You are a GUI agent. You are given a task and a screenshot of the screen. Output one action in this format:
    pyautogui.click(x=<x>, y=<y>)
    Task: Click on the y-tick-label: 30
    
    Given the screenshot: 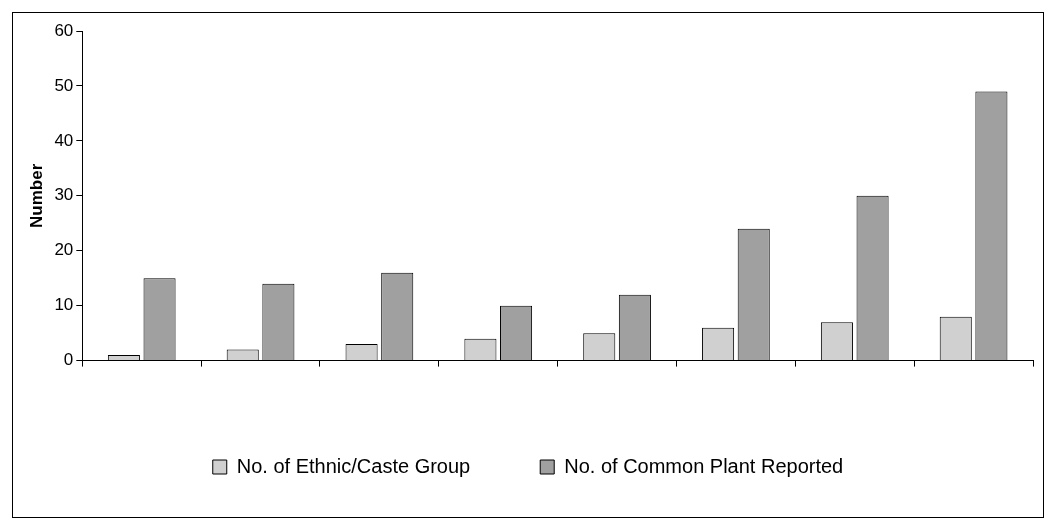 What is the action you would take?
    pyautogui.click(x=64, y=195)
    